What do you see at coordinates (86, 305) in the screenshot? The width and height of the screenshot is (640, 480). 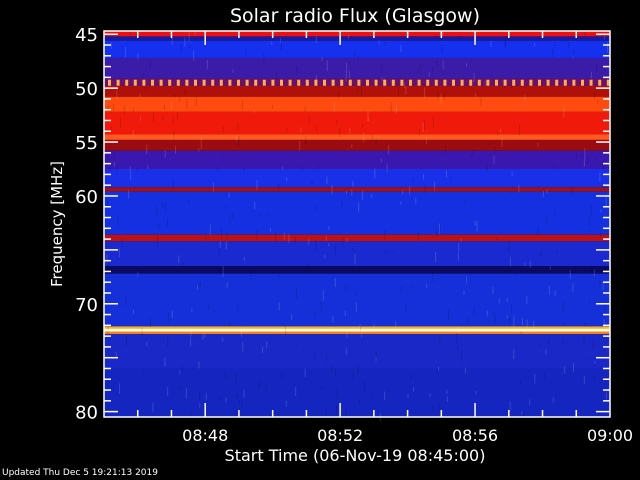 I see `y-tick-label: 70` at bounding box center [86, 305].